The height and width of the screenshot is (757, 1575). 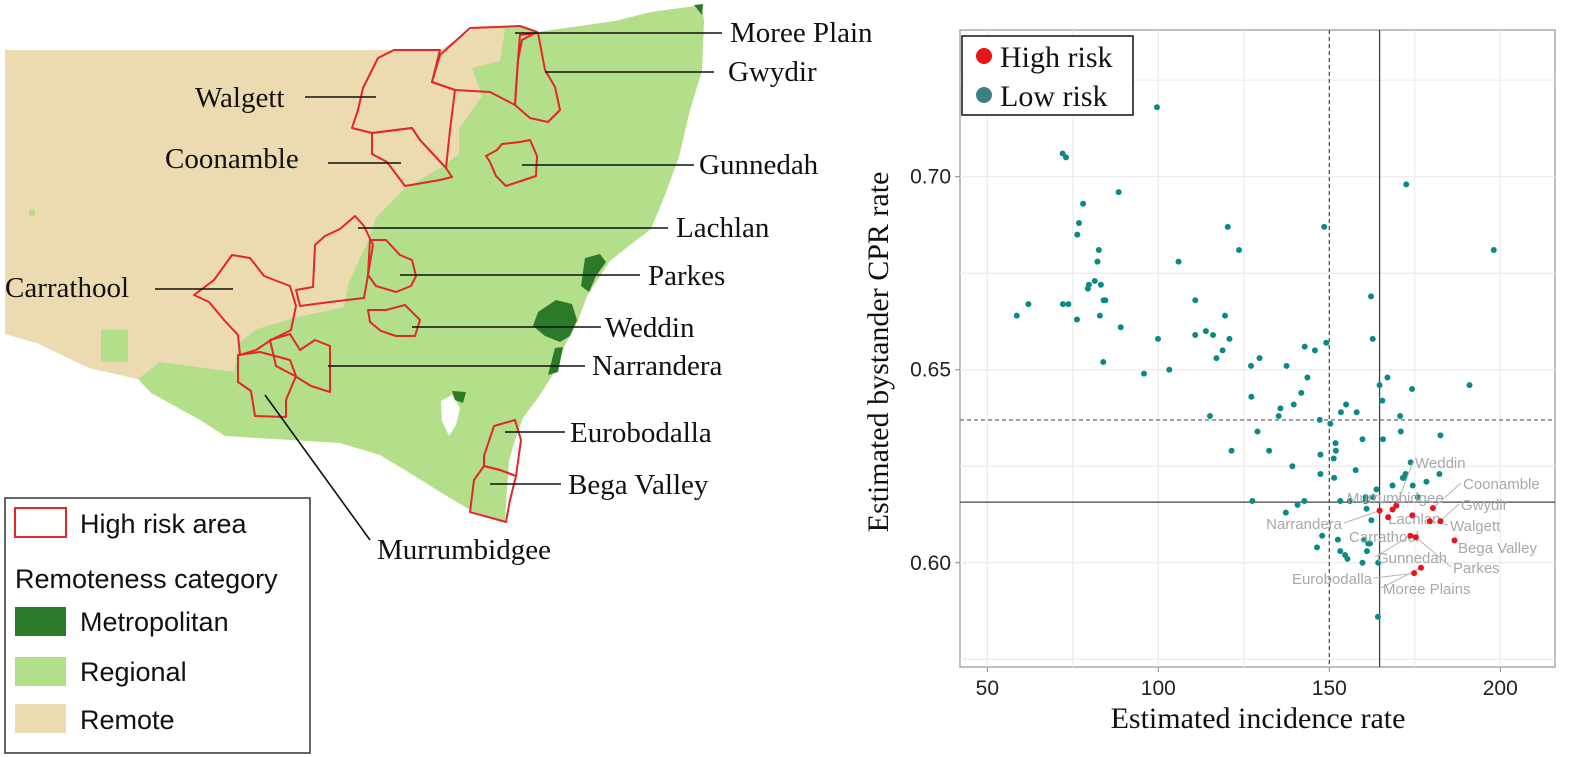 I want to click on x-tick-label: 50, so click(x=987, y=688).